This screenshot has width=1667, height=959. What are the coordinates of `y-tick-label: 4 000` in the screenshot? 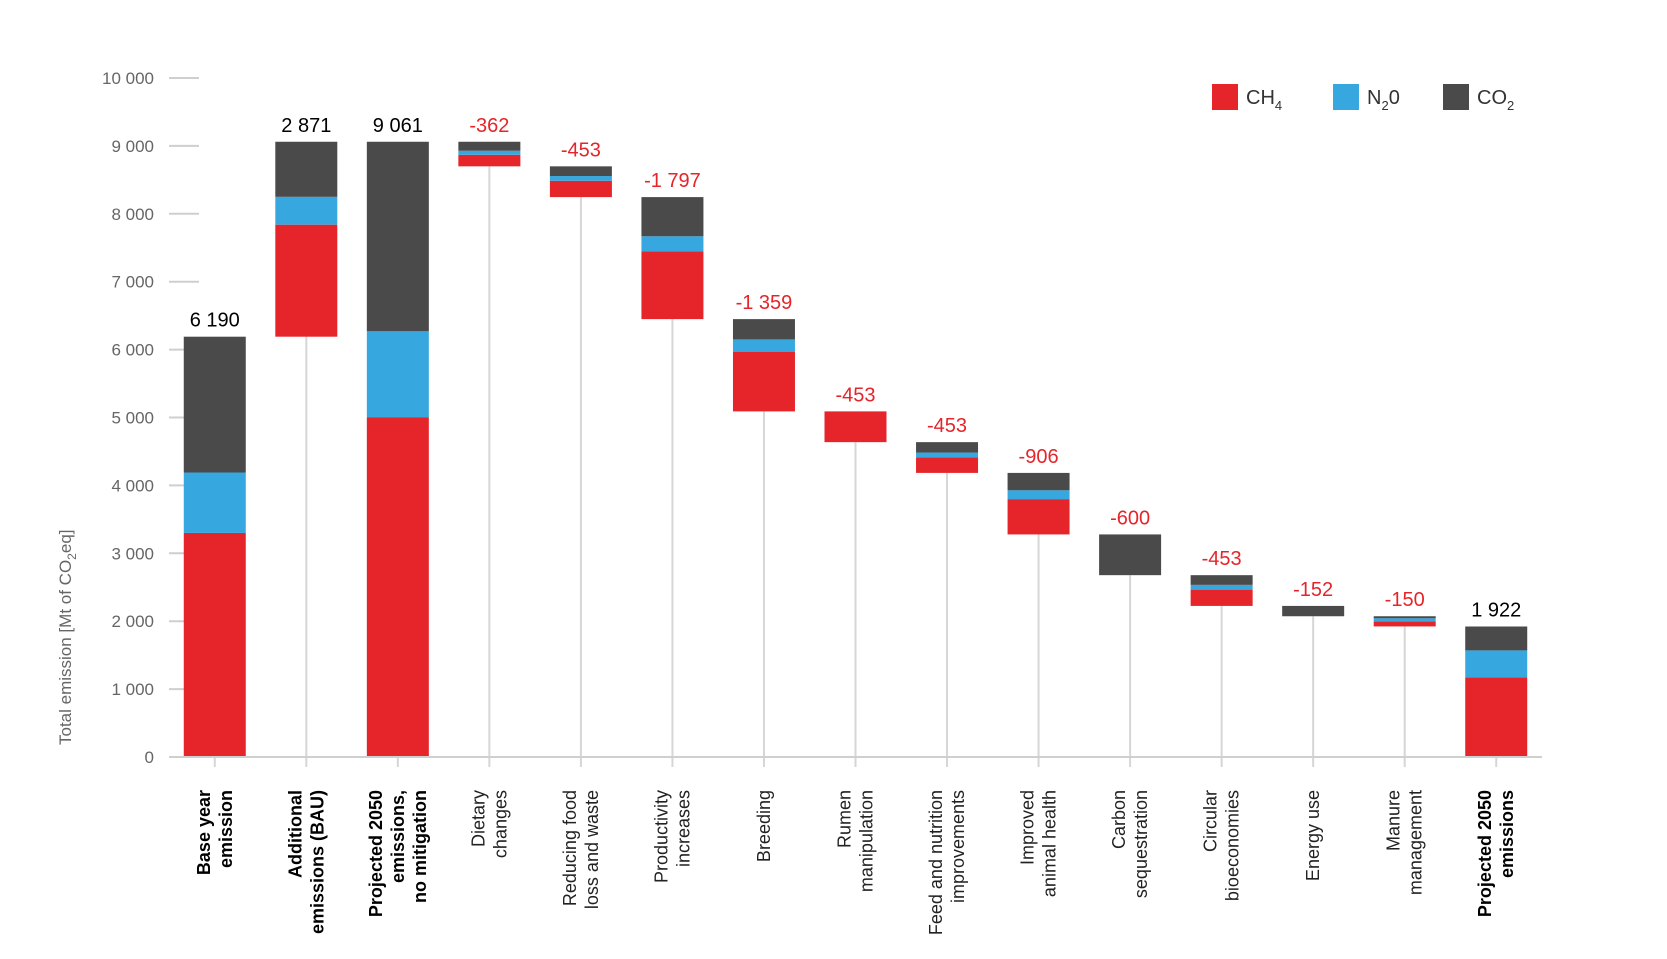 It's located at (132, 485).